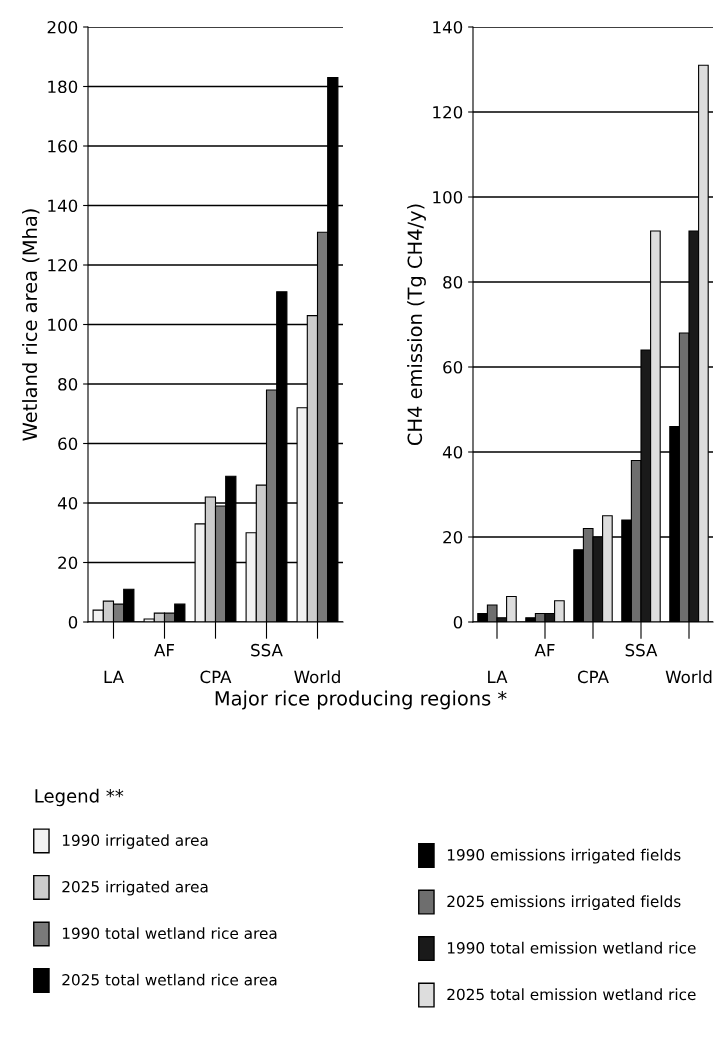 This screenshot has height=1044, width=721. What do you see at coordinates (79, 797) in the screenshot?
I see `legend-title: Legend **` at bounding box center [79, 797].